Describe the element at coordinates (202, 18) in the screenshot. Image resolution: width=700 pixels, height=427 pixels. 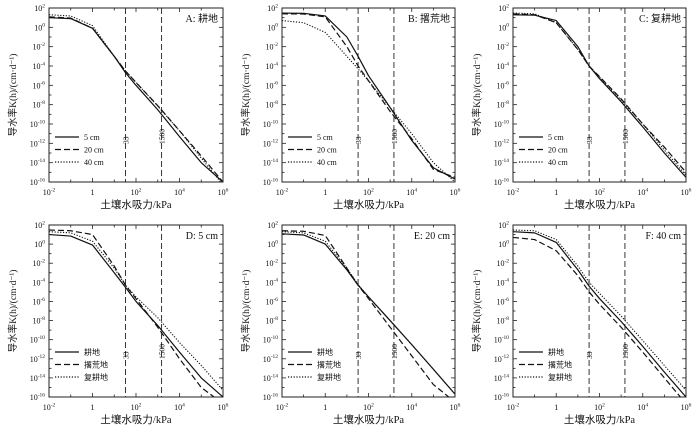
I see `panel-label: A: 耕地` at that location.